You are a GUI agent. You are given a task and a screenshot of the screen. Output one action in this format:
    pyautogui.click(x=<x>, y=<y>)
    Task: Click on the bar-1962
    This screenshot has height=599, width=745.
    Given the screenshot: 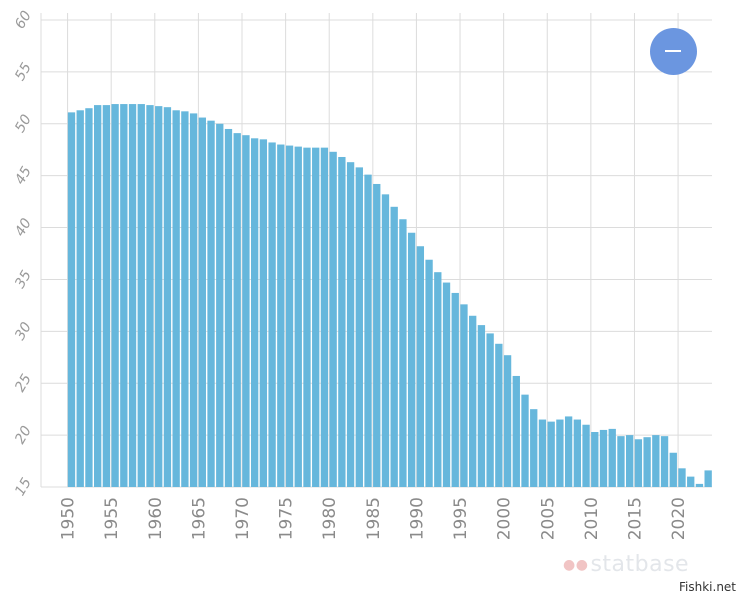 What is the action you would take?
    pyautogui.click(x=176, y=298)
    